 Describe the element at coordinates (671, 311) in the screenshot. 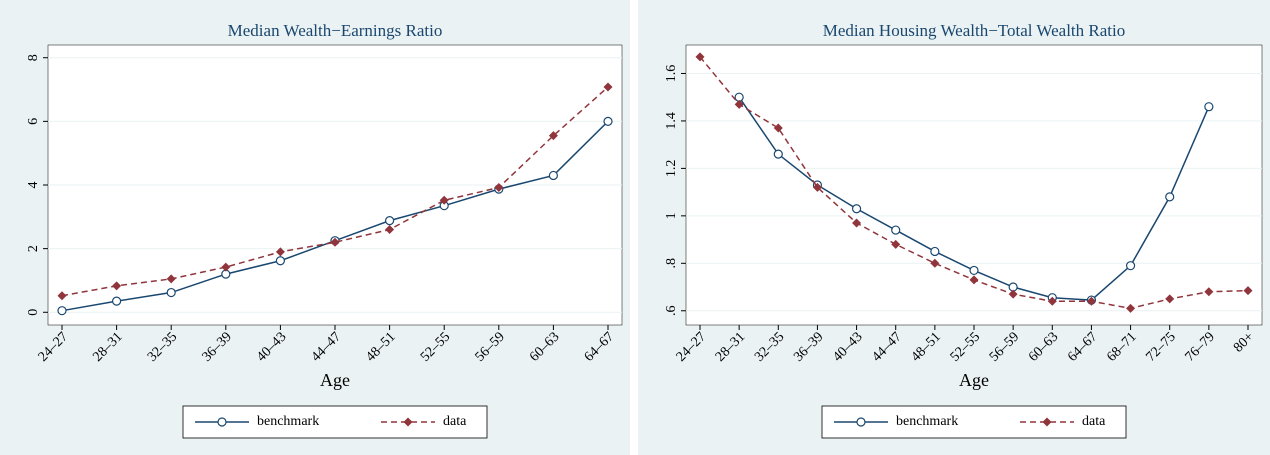

I see `y-tick-label: .6` at that location.